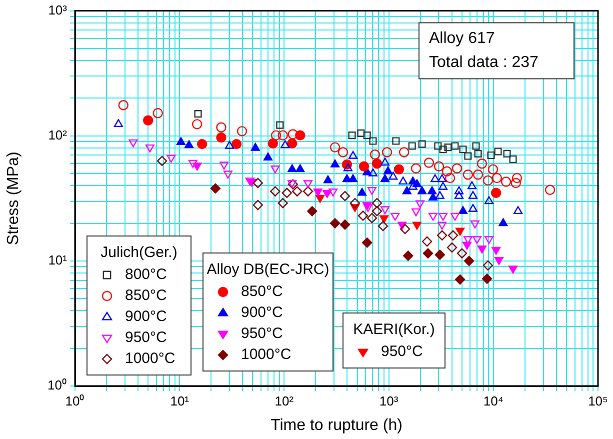  Describe the element at coordinates (57, 385) in the screenshot. I see `y-tick-label: 10⁰` at that location.